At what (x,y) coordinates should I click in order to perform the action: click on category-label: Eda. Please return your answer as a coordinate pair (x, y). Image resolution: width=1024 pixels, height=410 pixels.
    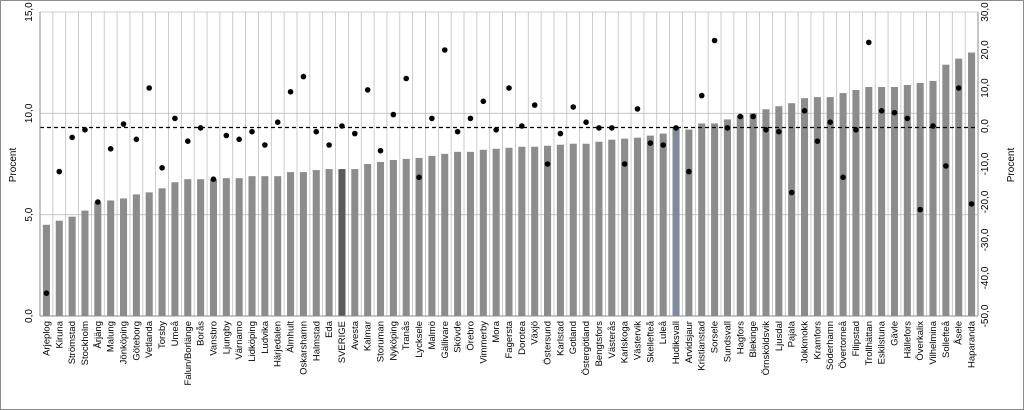
    Looking at the image, I should click on (329, 329).